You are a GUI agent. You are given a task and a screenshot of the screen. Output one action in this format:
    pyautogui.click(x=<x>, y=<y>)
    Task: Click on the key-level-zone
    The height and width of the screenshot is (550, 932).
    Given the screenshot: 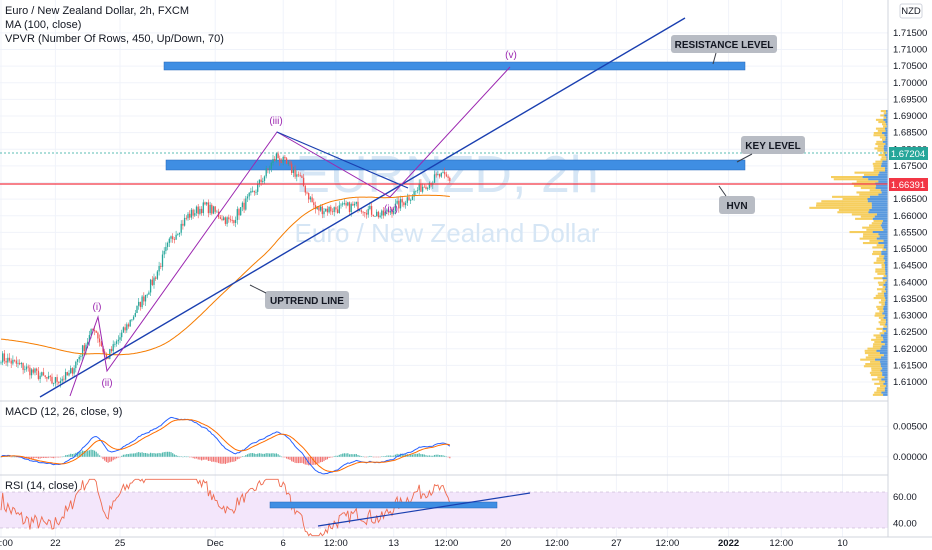 What is the action you would take?
    pyautogui.click(x=455, y=165)
    